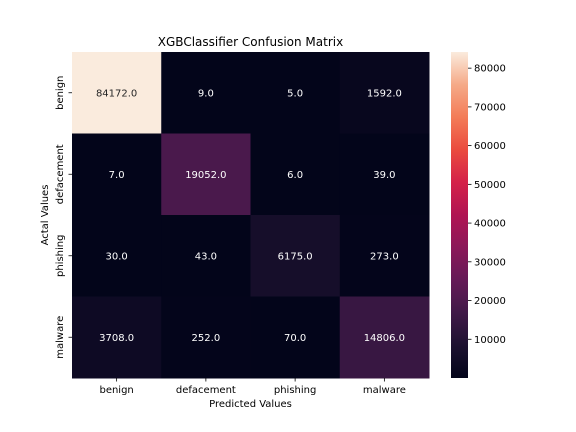 Image resolution: width=576 pixels, height=432 pixels. What do you see at coordinates (490, 262) in the screenshot?
I see `colorbar-tick-label: 30000` at bounding box center [490, 262].